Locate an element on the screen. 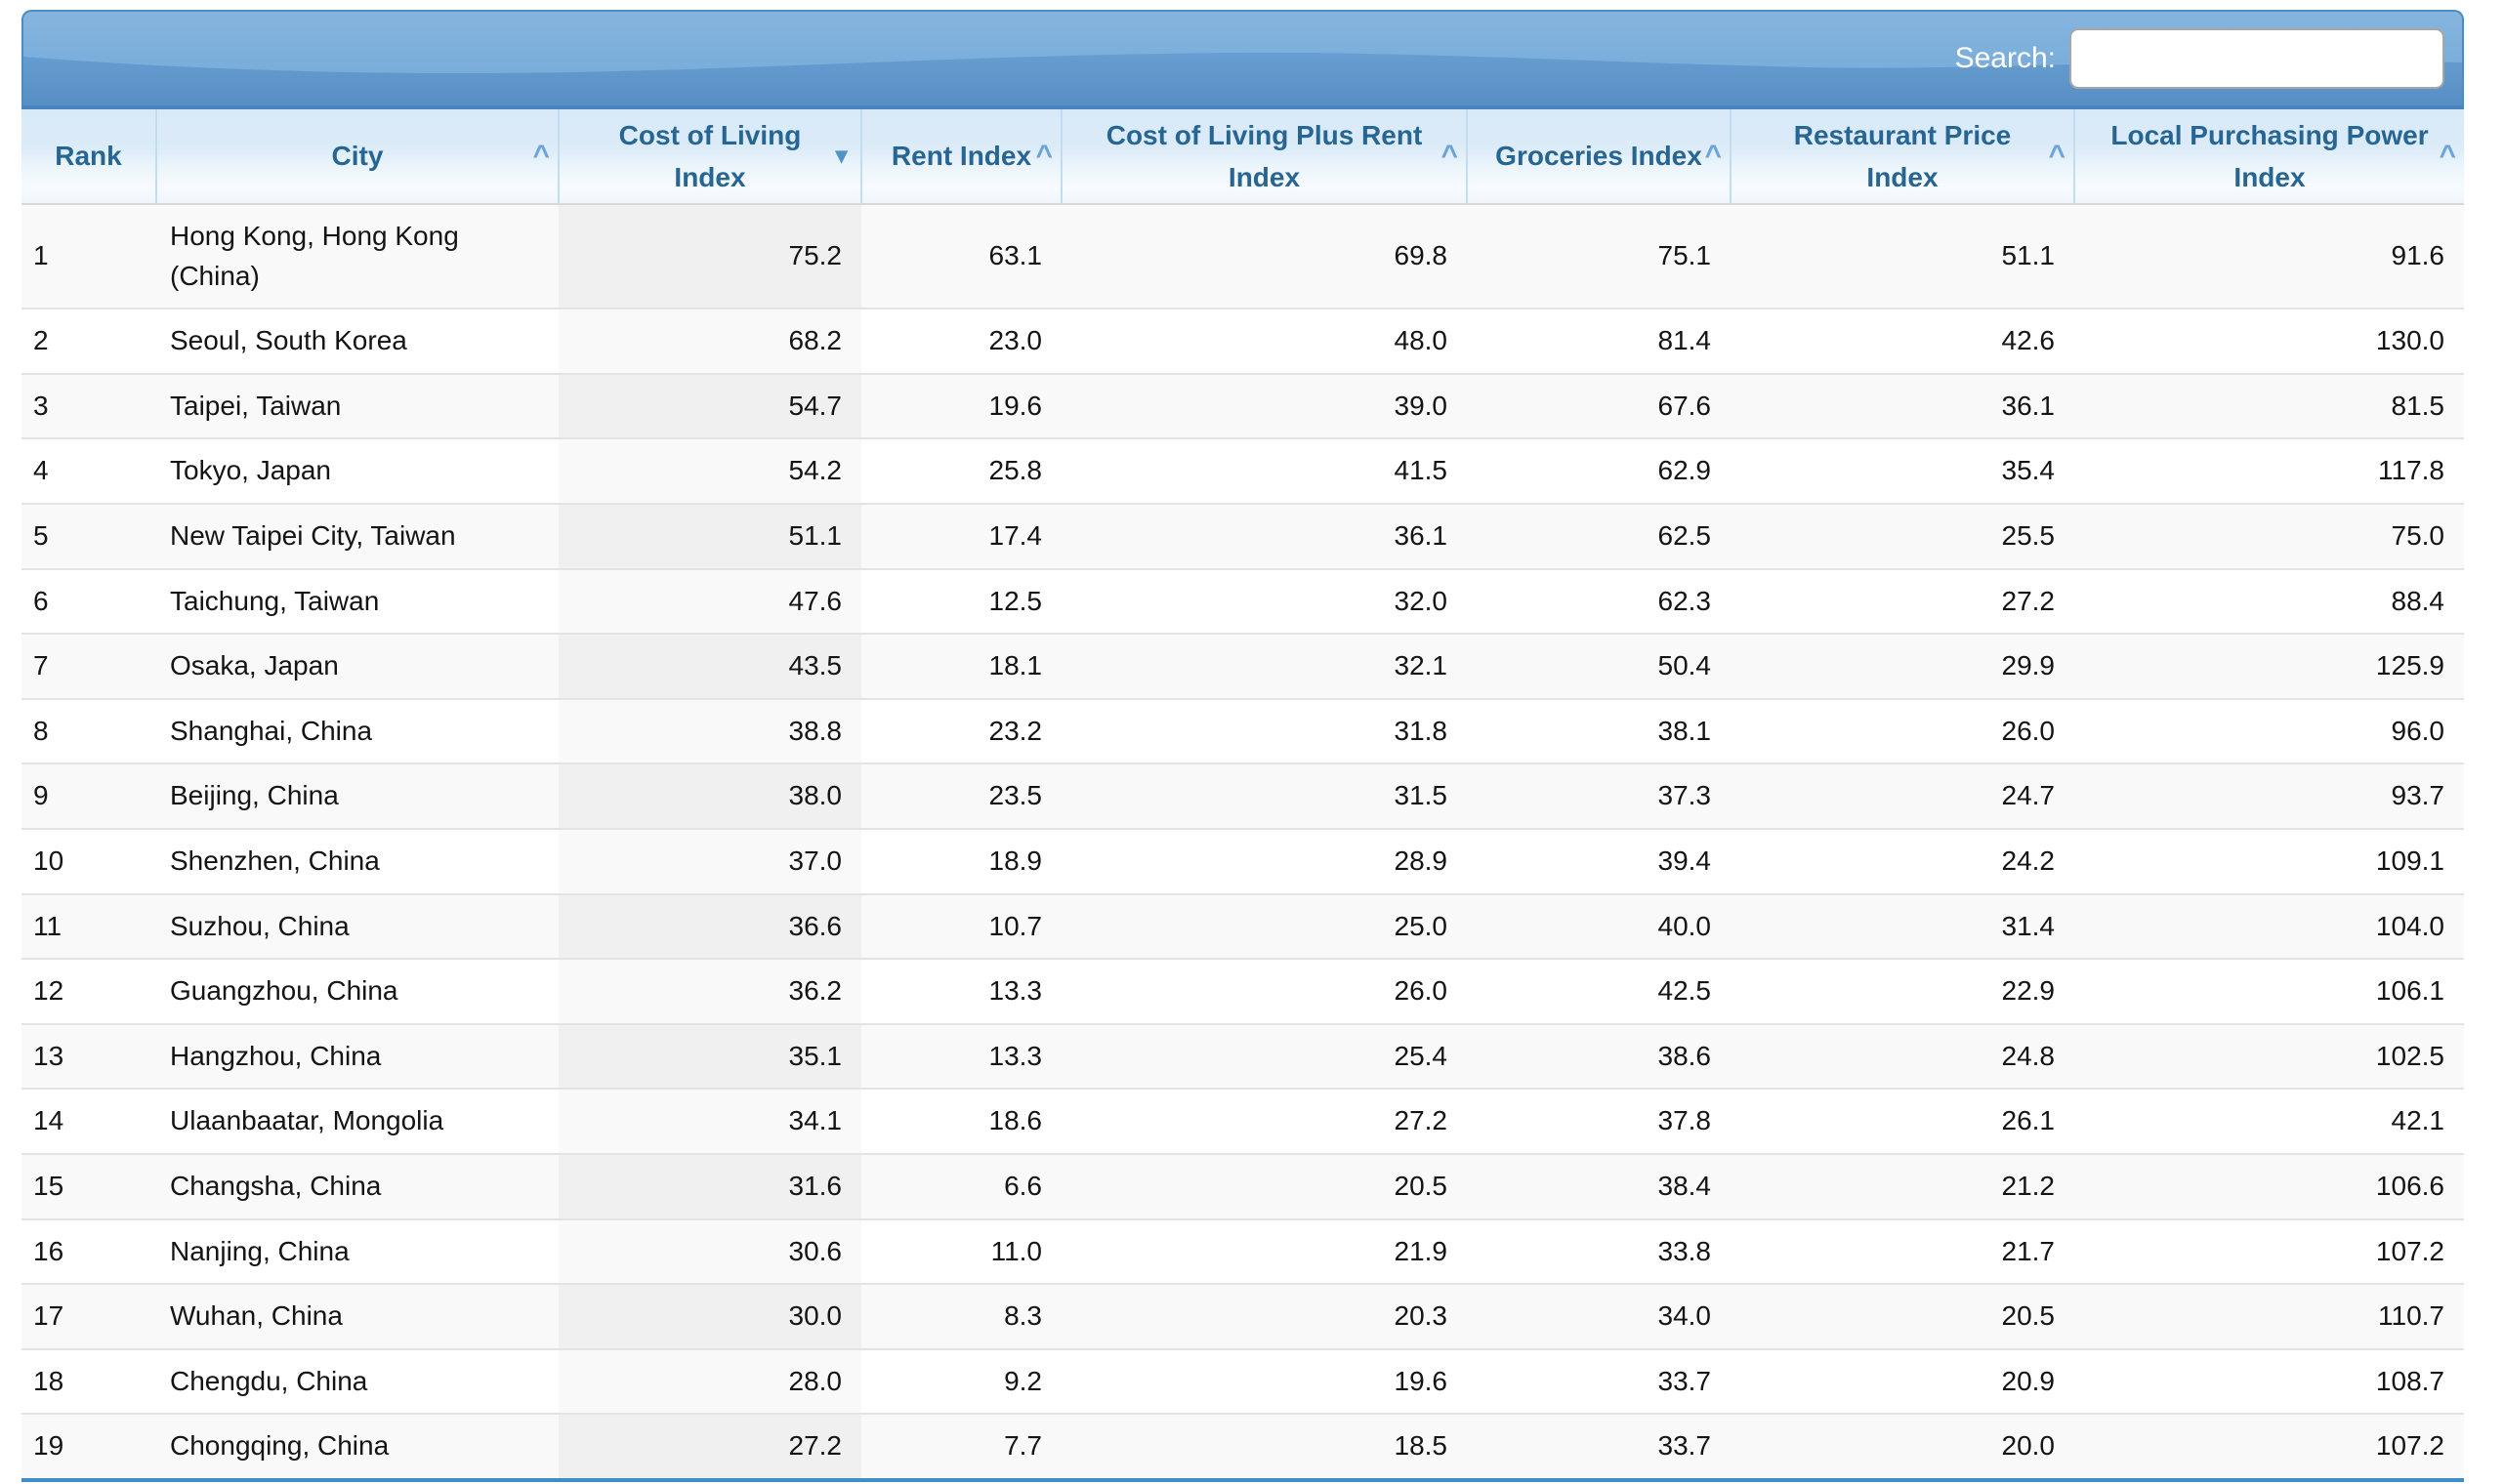 This screenshot has height=1484, width=2504. cost-of-living-cell: 51.1 is located at coordinates (710, 537).